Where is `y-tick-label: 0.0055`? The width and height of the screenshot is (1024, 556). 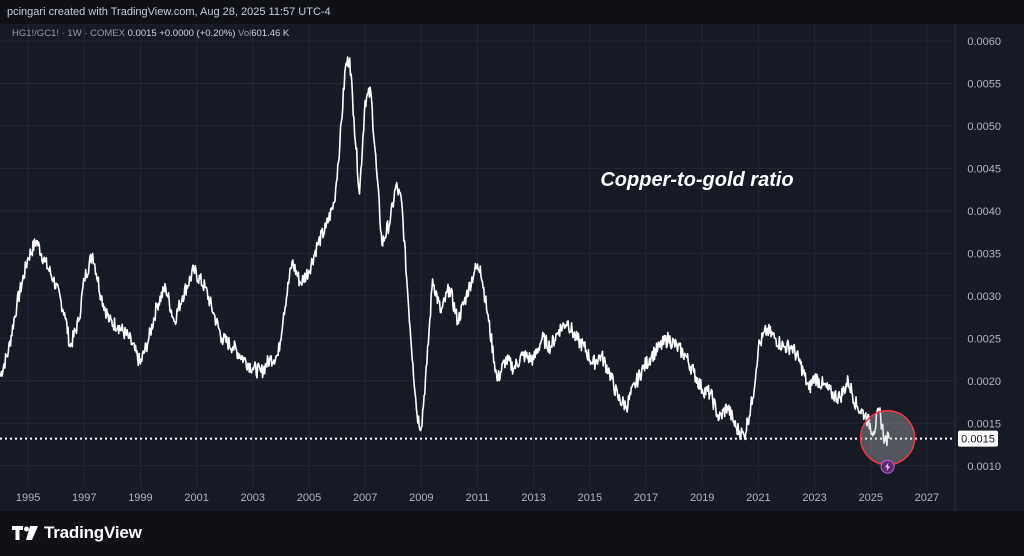
y-tick-label: 0.0055 is located at coordinates (984, 84).